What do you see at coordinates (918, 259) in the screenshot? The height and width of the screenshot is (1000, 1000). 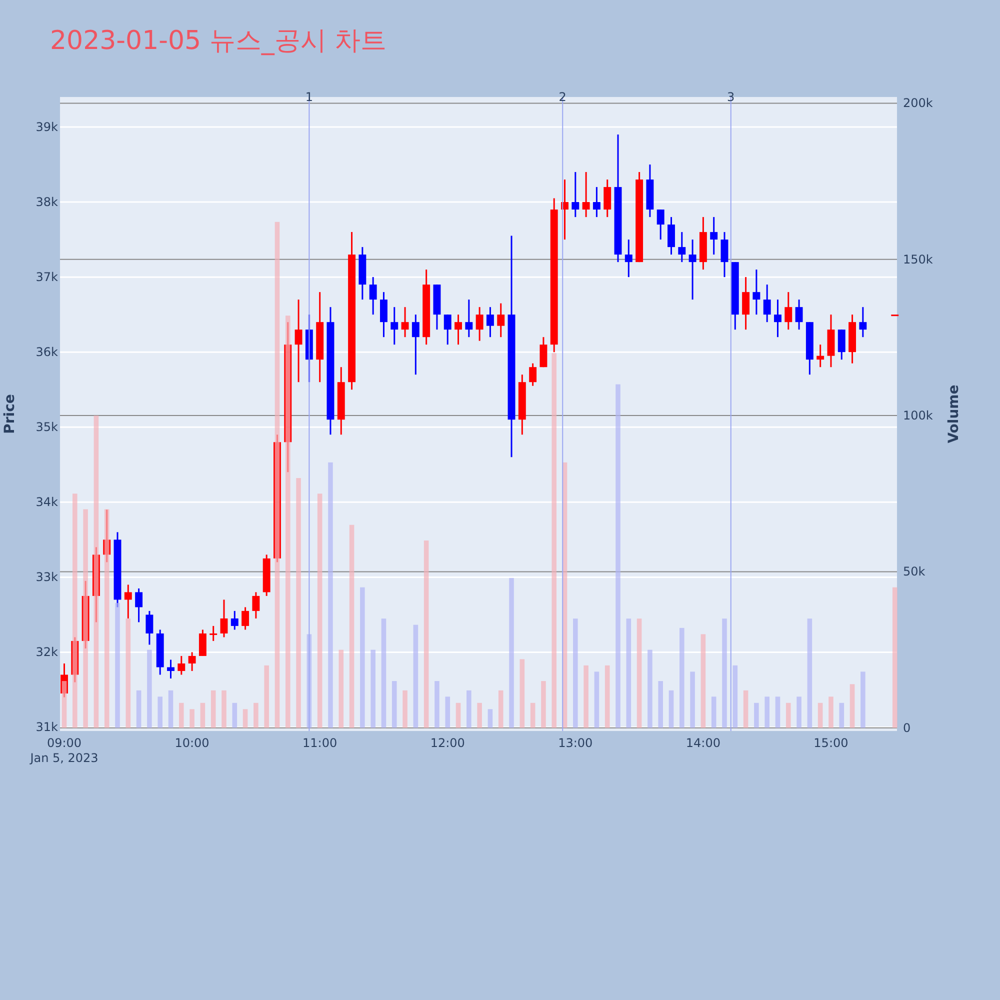 I see `y2-tick-label: 150k` at bounding box center [918, 259].